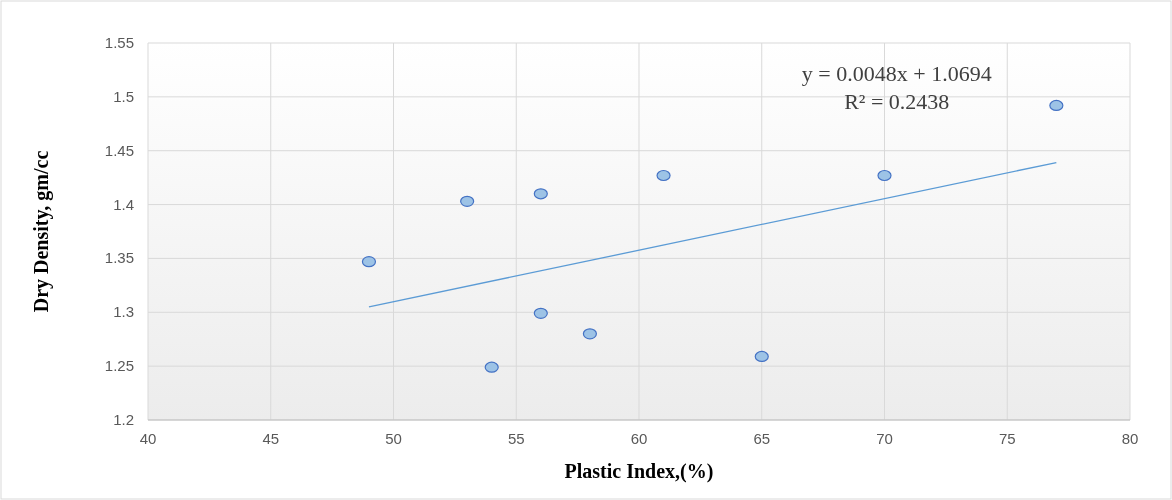 The width and height of the screenshot is (1172, 500). I want to click on x-axis-title: Plastic Index,(%), so click(639, 471).